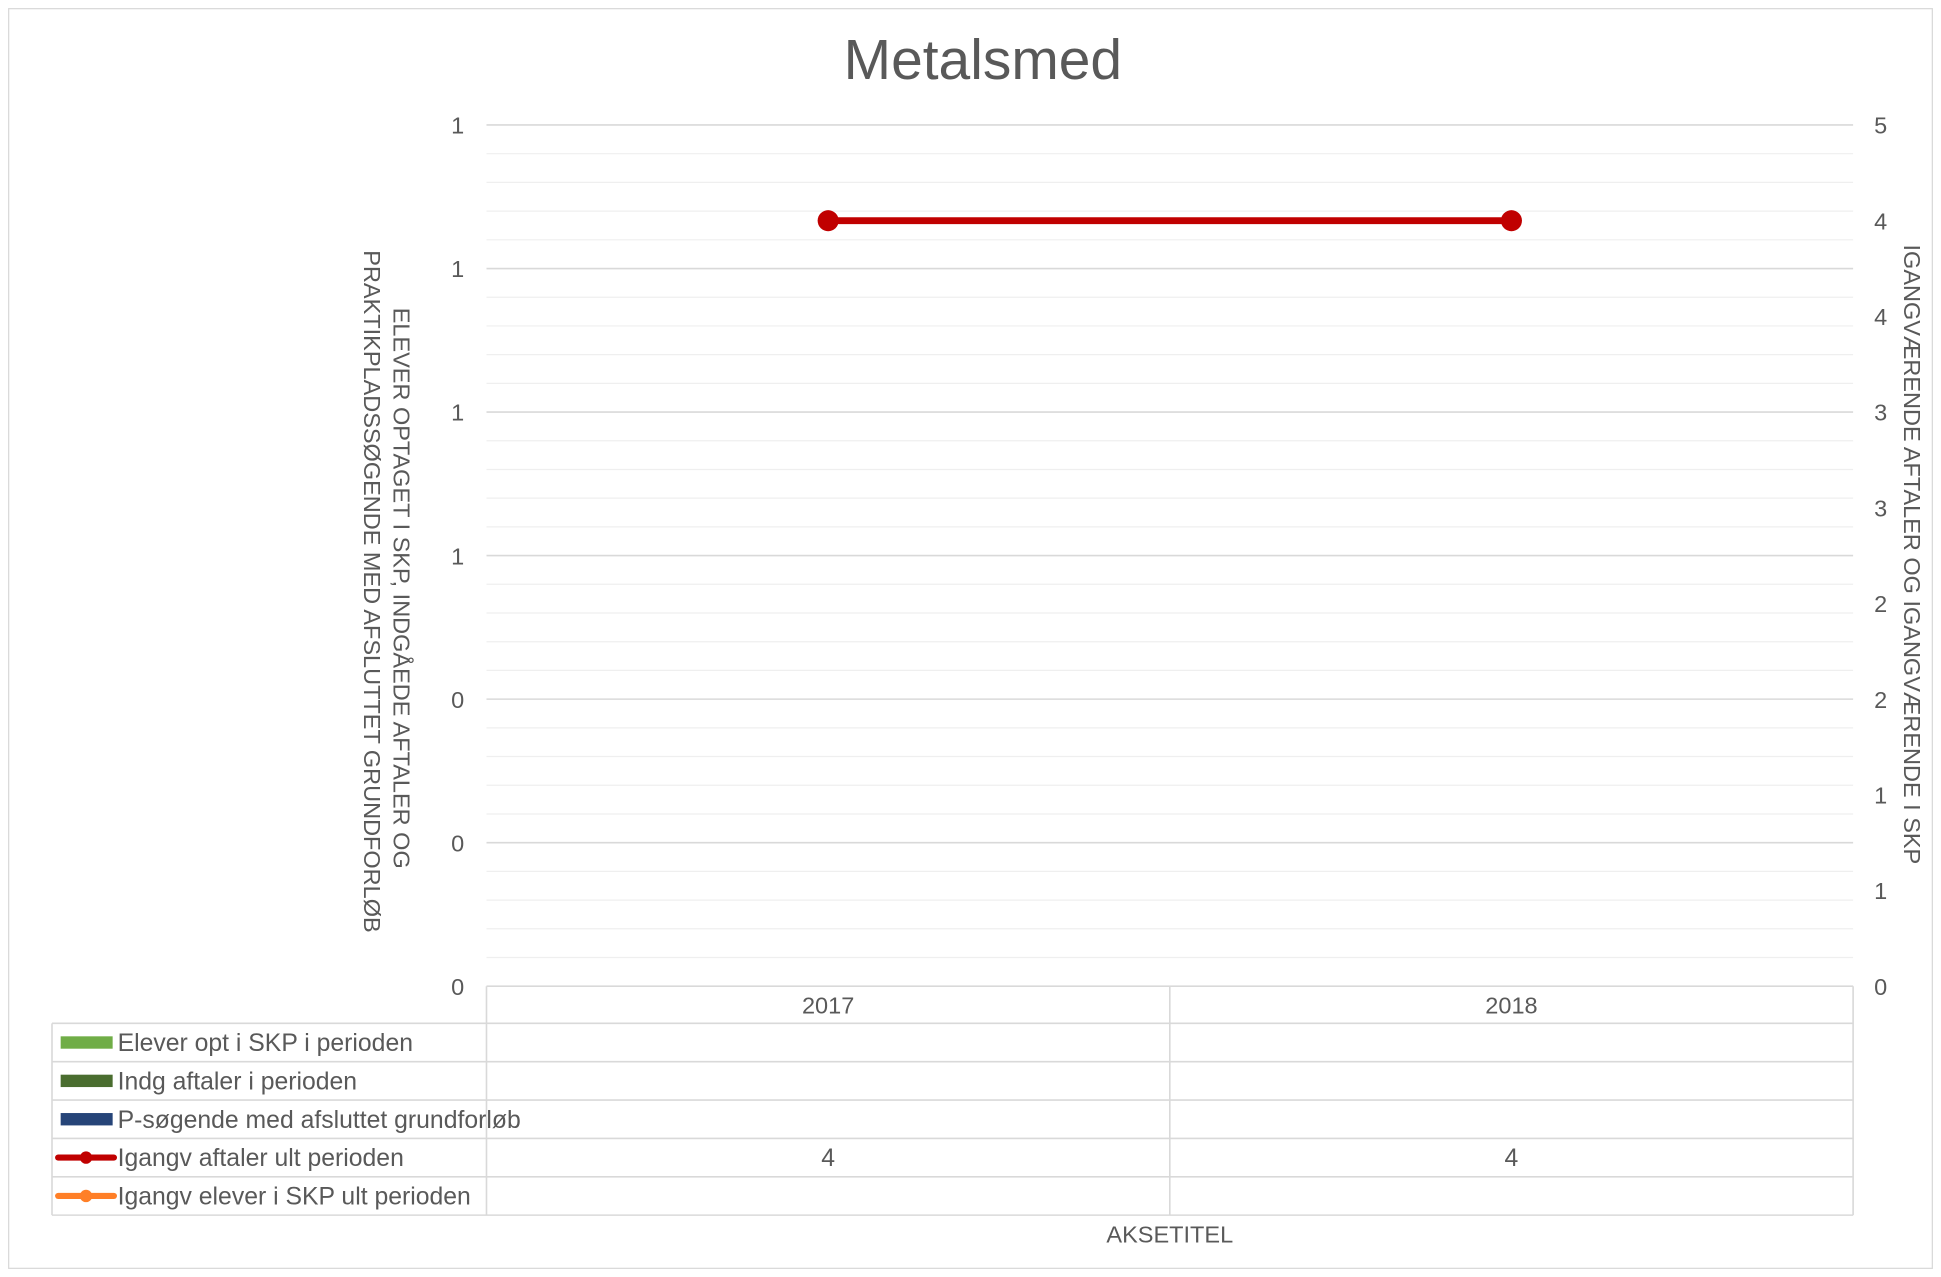 The image size is (1941, 1277). I want to click on legend-label: Indg aftaler i perioden, so click(237, 1082).